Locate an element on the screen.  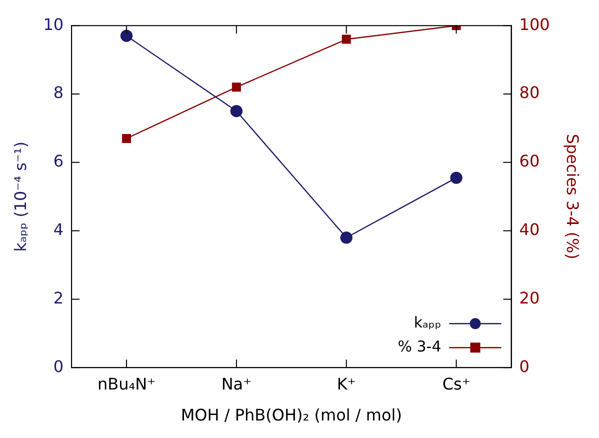
x-axis-title: MOH / PhB(OH)₂ (mol / mol) is located at coordinates (291, 415).